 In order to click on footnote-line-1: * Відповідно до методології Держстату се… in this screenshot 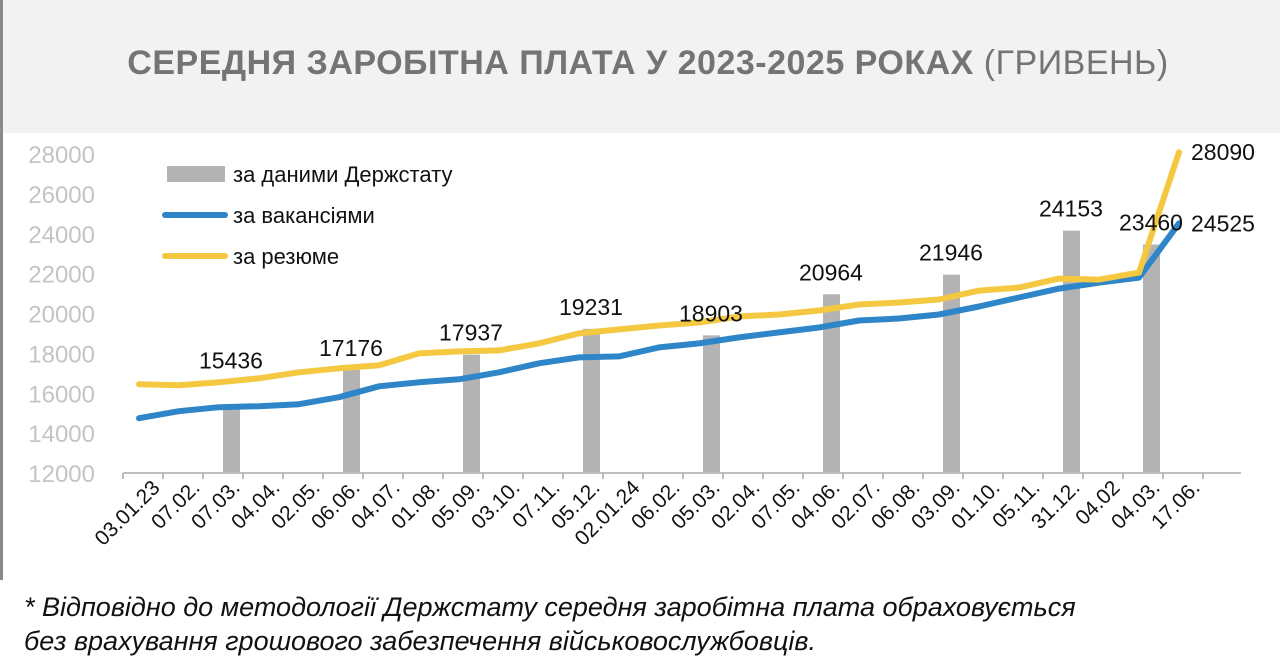, I will do `click(550, 607)`.